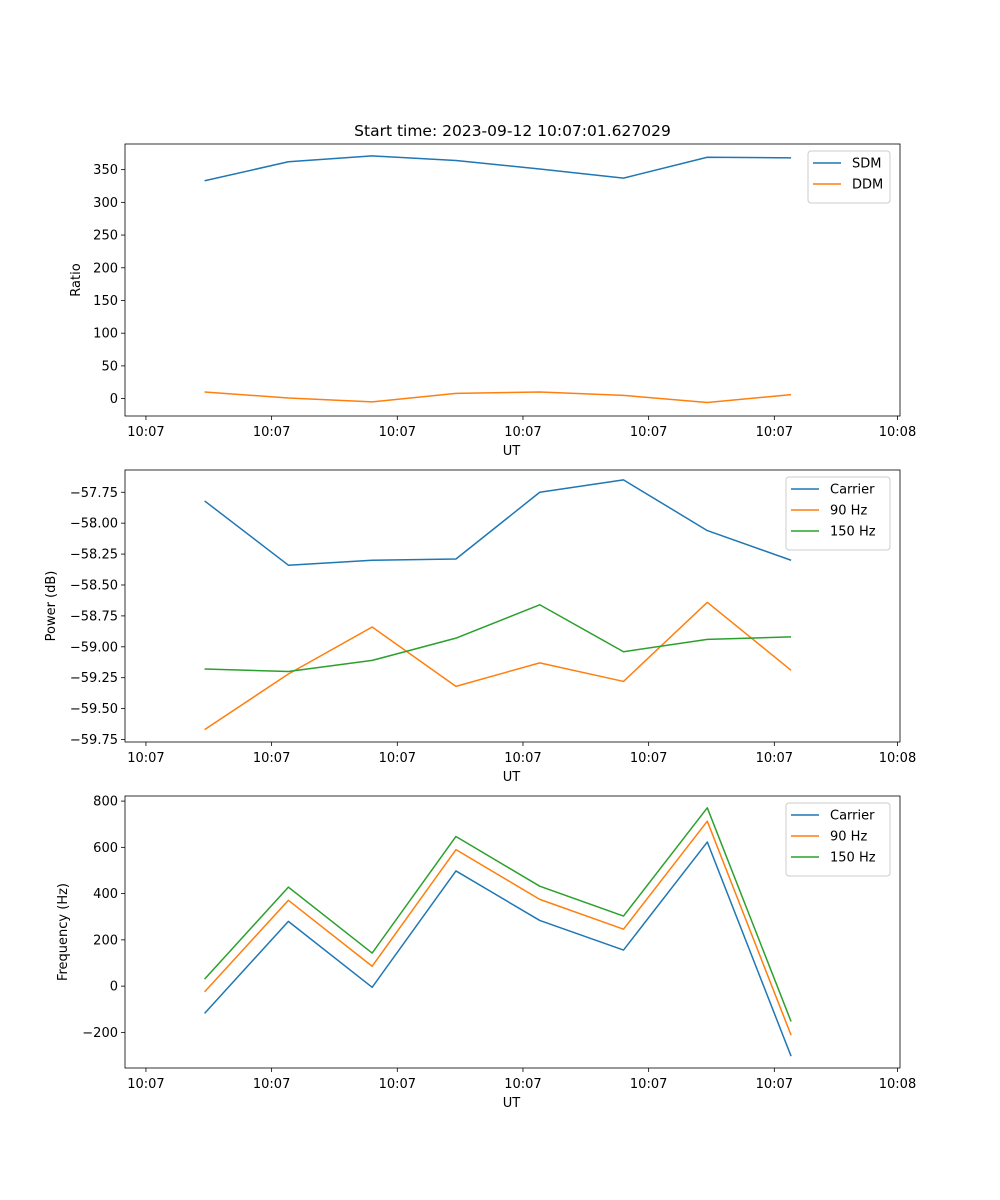 The width and height of the screenshot is (1000, 1200). Describe the element at coordinates (498, 168) in the screenshot. I see `series-line-sdm` at that location.